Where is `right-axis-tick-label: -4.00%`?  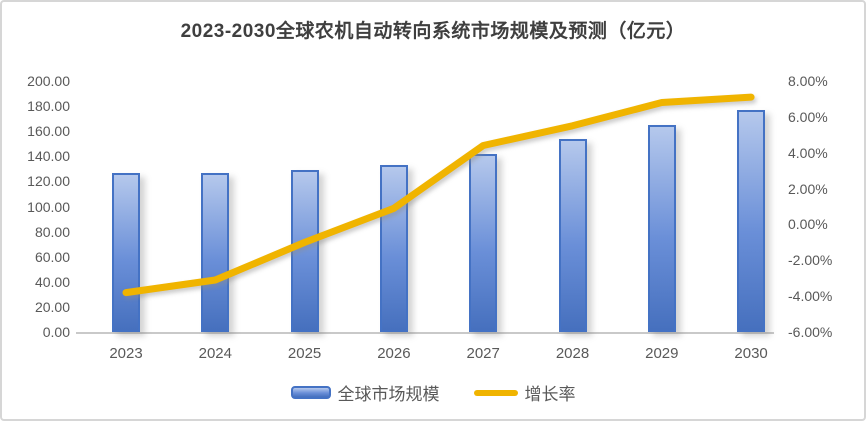
right-axis-tick-label: -4.00% is located at coordinates (810, 296).